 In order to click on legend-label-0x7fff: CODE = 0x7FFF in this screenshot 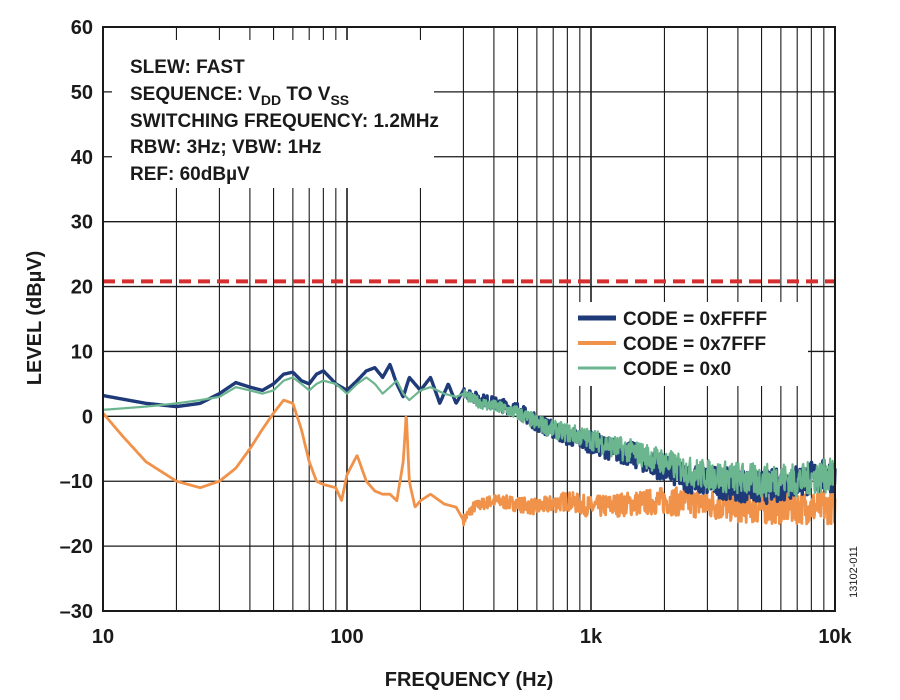, I will do `click(694, 344)`.